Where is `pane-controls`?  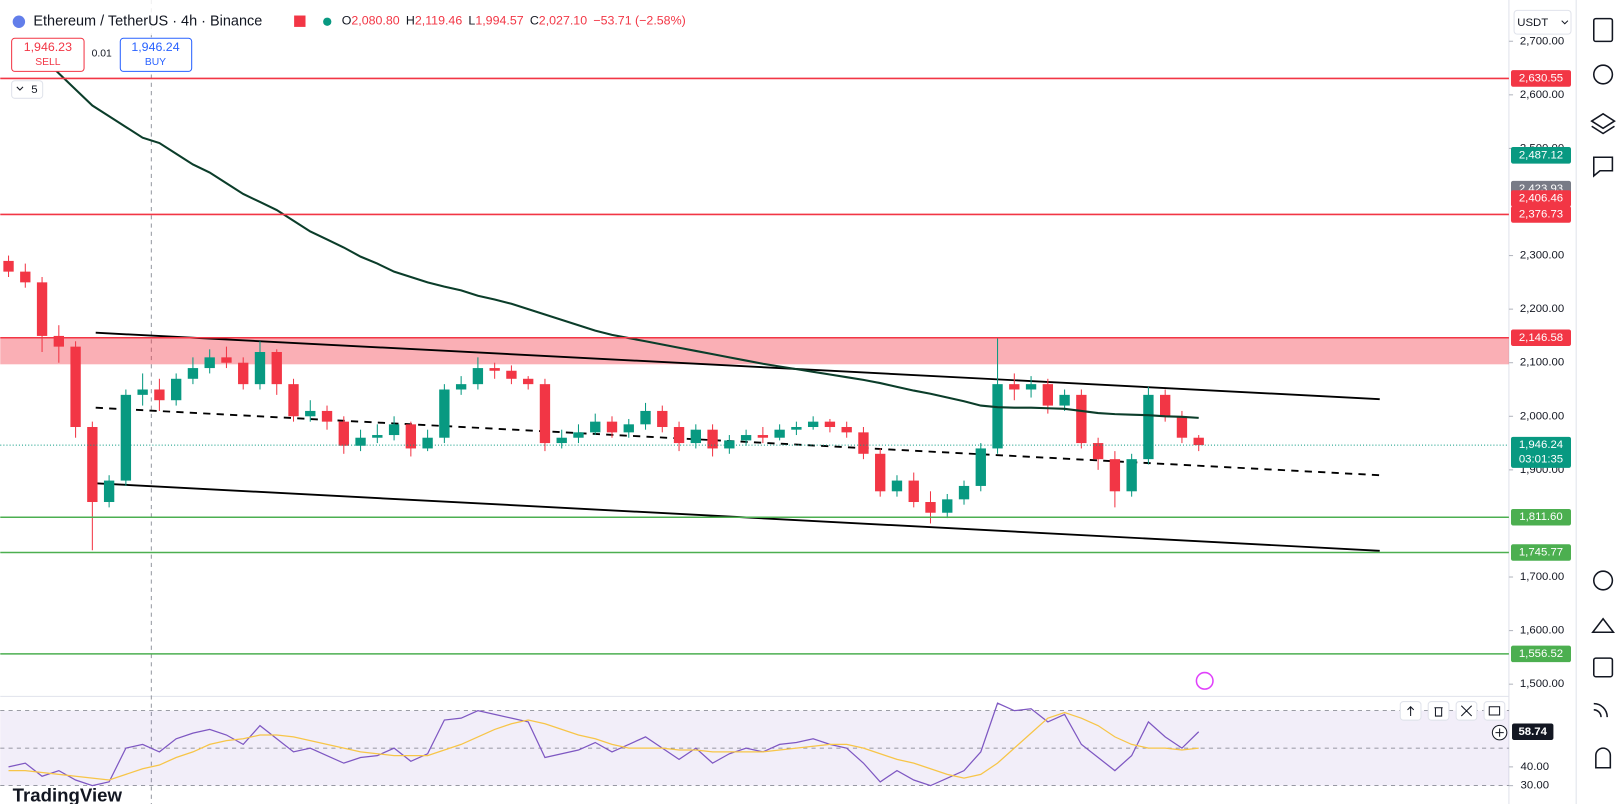 pane-controls is located at coordinates (1453, 721).